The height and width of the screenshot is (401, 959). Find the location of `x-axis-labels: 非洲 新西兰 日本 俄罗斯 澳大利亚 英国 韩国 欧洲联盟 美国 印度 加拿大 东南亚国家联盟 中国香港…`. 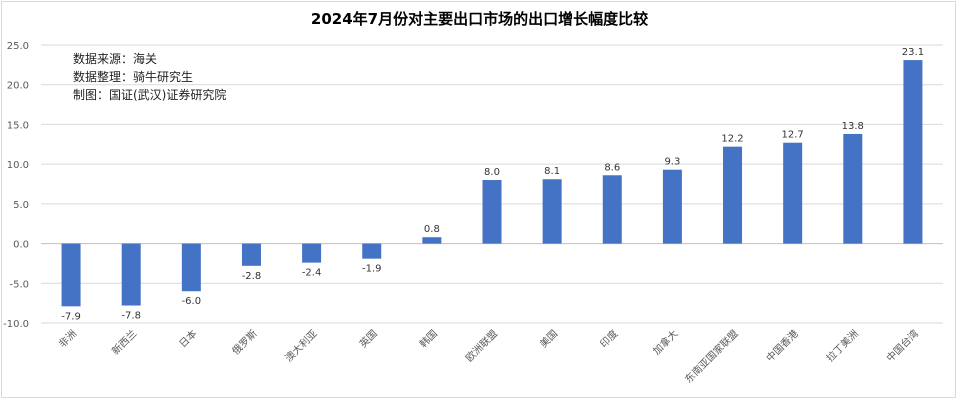

x-axis-labels: 非洲 新西兰 日本 俄罗斯 澳大利亚 英国 韩国 欧洲联盟 美国 印度 加拿大 东南亚国家联盟 中国香港… is located at coordinates (489, 356).